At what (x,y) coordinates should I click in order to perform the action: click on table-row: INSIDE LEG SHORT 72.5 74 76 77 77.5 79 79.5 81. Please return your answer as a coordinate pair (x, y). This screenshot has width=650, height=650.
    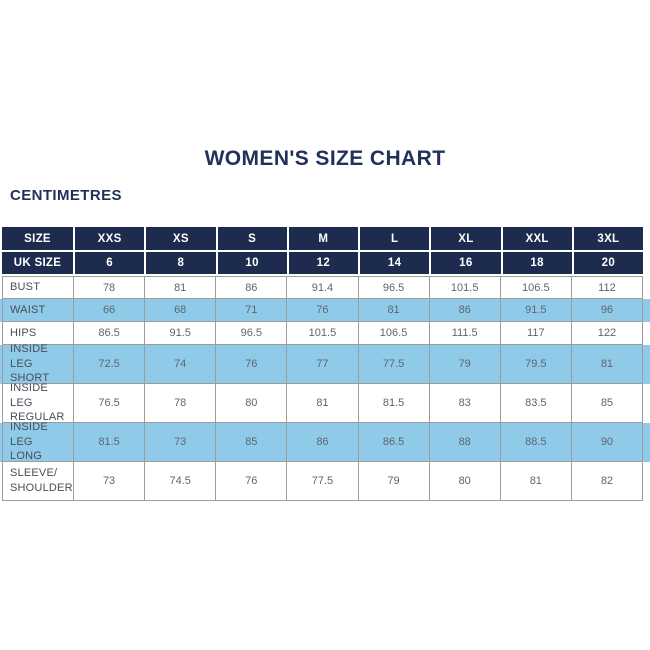
    Looking at the image, I should click on (325, 363).